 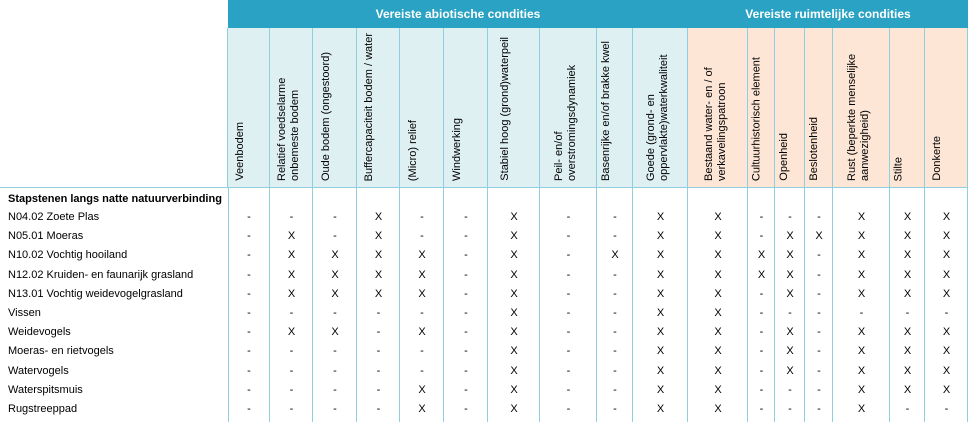 I want to click on group-header: Vereiste ruimtelijke condities, so click(x=828, y=14).